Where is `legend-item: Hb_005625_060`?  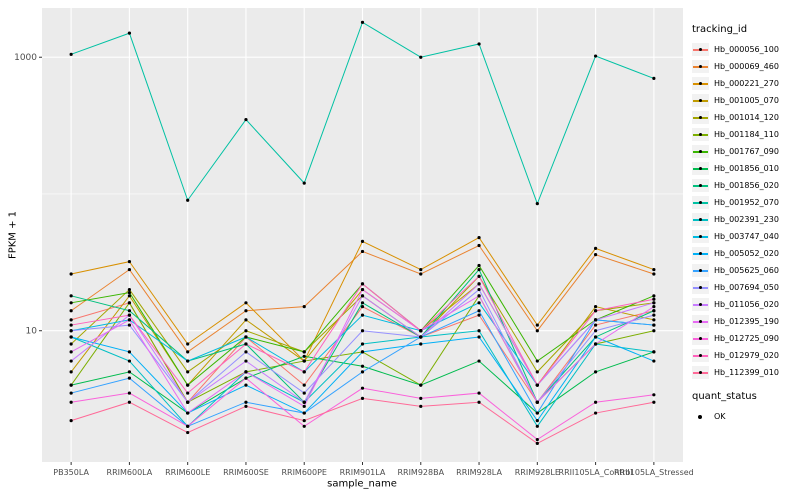
legend-item: Hb_005625_060 is located at coordinates (745, 270).